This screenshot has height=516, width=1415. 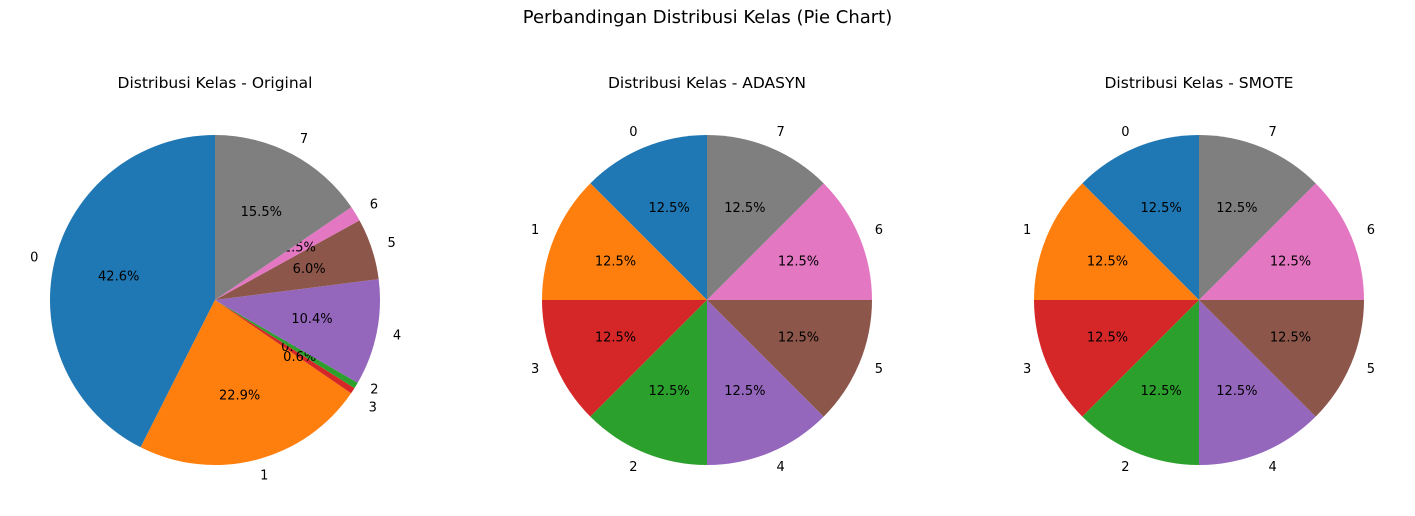 I want to click on pie-title: Distribusi Kelas - Original, so click(x=215, y=83).